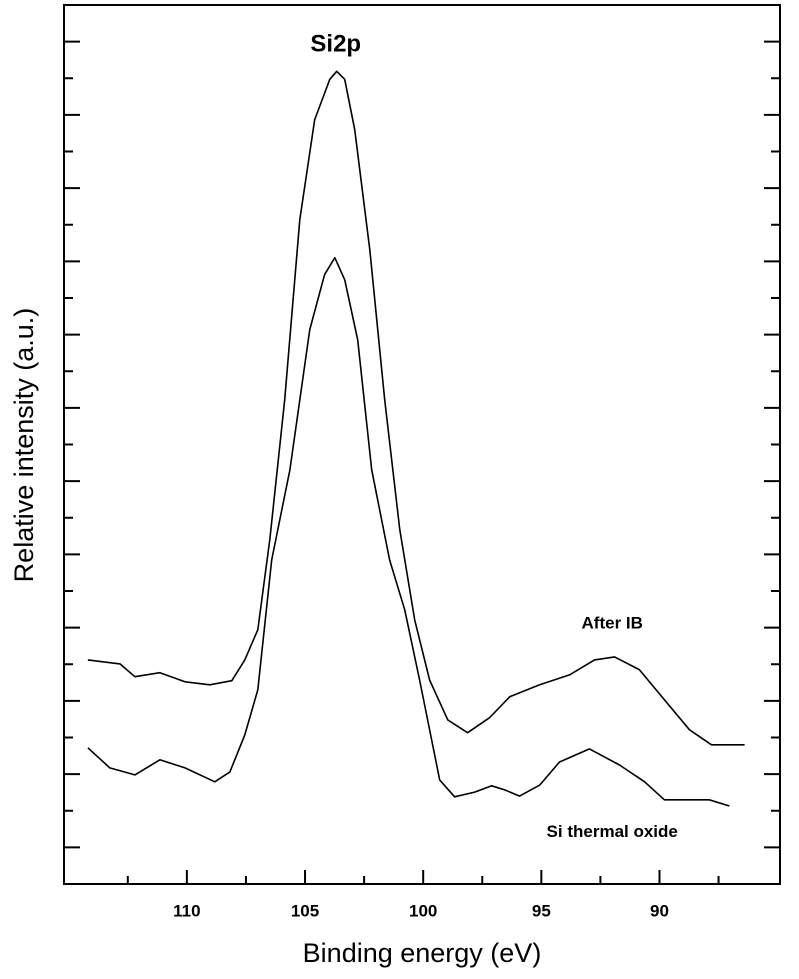  What do you see at coordinates (423, 910) in the screenshot?
I see `x-tick-label: 100` at bounding box center [423, 910].